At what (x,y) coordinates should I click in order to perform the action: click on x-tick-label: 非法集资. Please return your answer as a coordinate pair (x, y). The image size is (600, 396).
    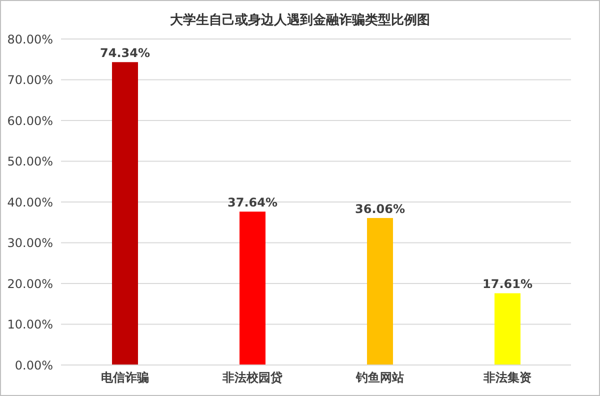
    Looking at the image, I should click on (507, 377).